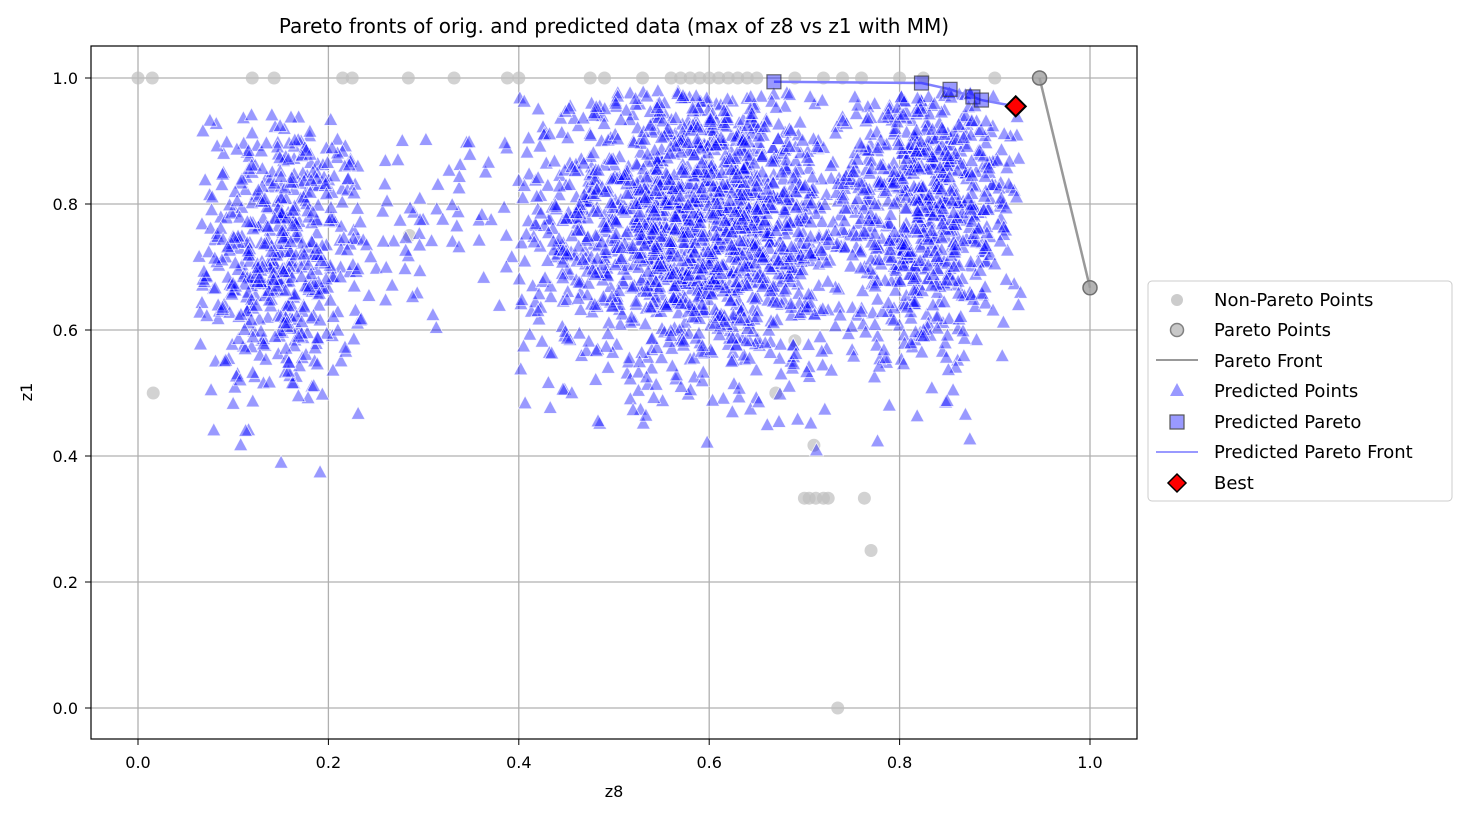 This screenshot has height=818, width=1468. I want to click on x-axis-label: z8, so click(614, 791).